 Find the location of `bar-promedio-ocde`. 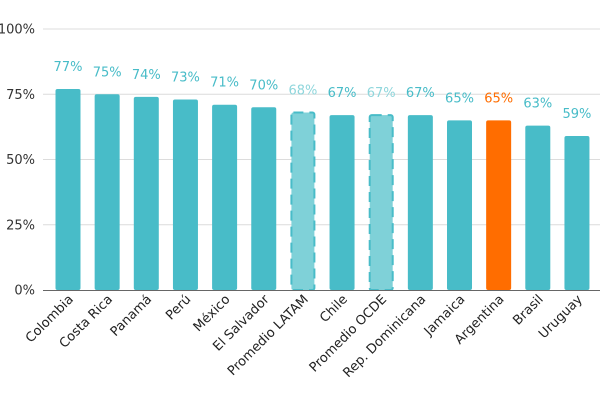

bar-promedio-ocde is located at coordinates (381, 202).